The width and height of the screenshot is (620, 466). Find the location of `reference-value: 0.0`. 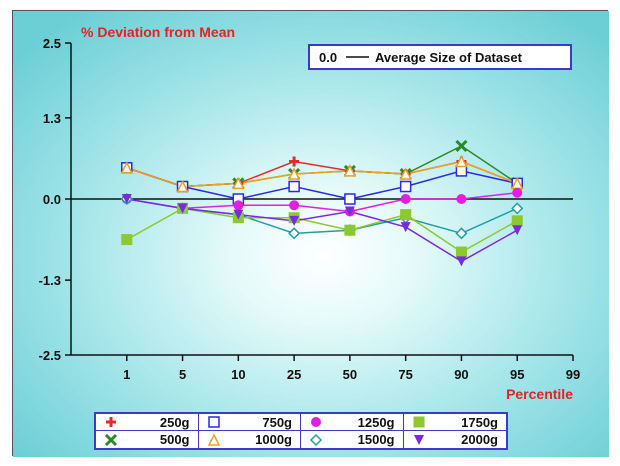

reference-value: 0.0 is located at coordinates (328, 57).